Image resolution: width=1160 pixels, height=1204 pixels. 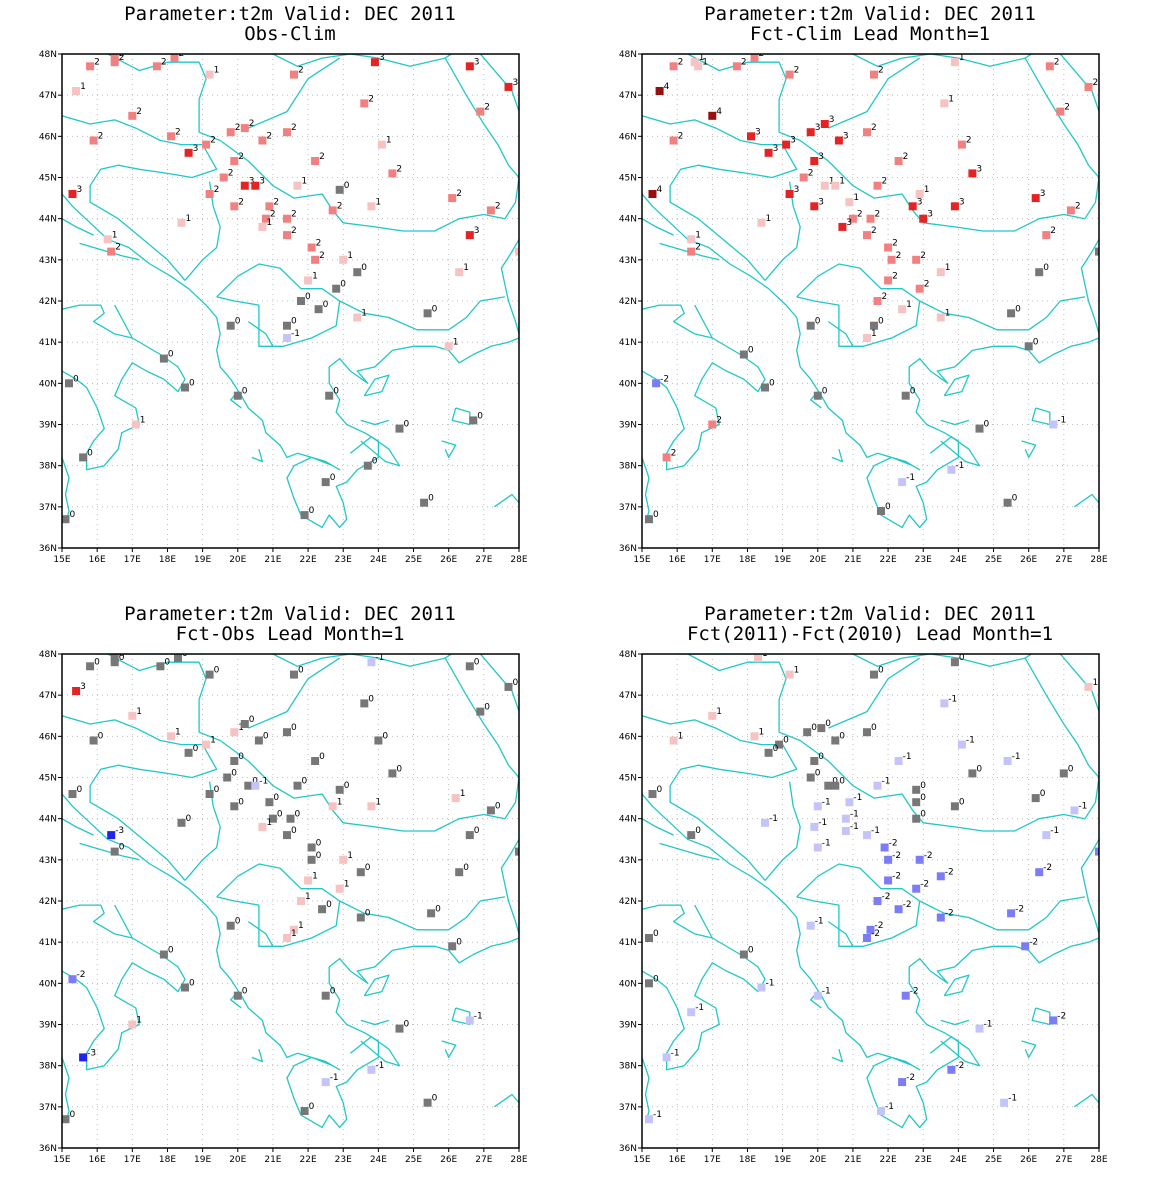 What do you see at coordinates (483, 560) in the screenshot?
I see `x-tick-label: 27E` at bounding box center [483, 560].